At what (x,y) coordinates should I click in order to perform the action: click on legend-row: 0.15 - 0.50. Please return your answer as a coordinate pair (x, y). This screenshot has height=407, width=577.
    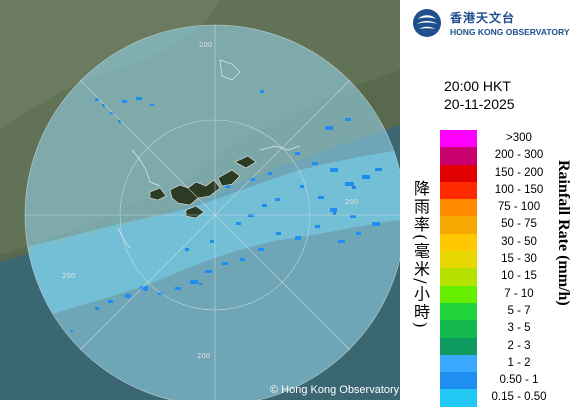
    Looking at the image, I should click on (500, 398).